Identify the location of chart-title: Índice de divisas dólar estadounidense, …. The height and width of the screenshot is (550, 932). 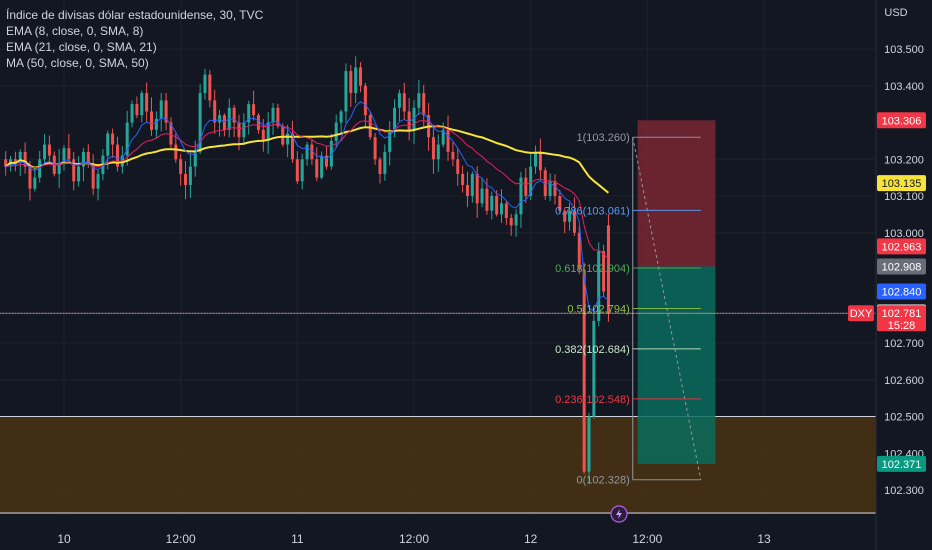
(135, 15).